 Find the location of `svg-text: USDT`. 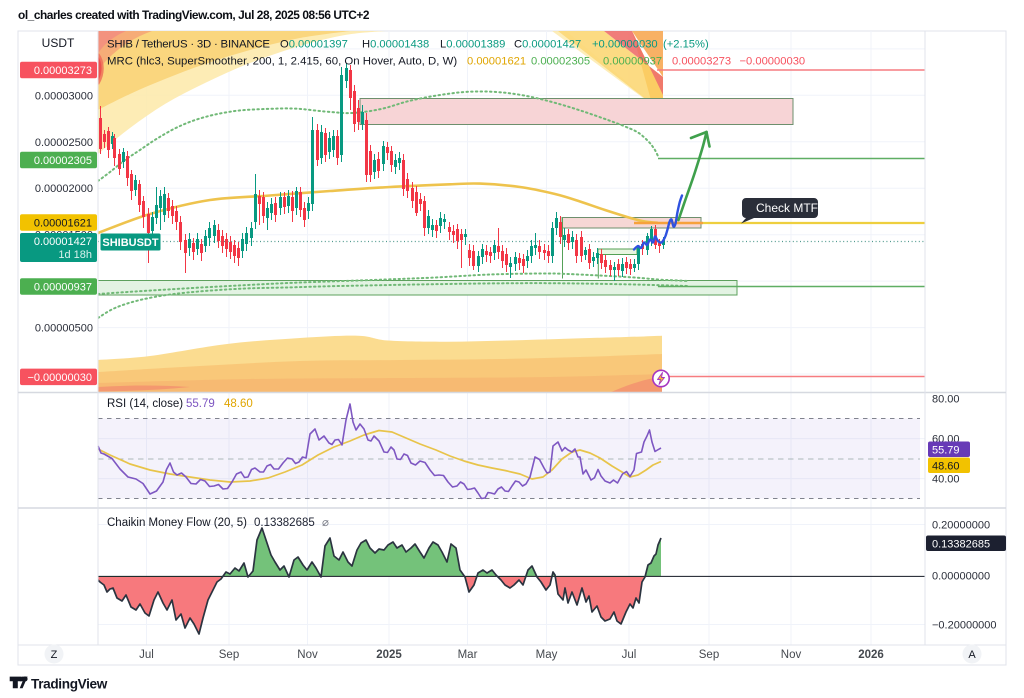

svg-text: USDT is located at coordinates (58, 43).